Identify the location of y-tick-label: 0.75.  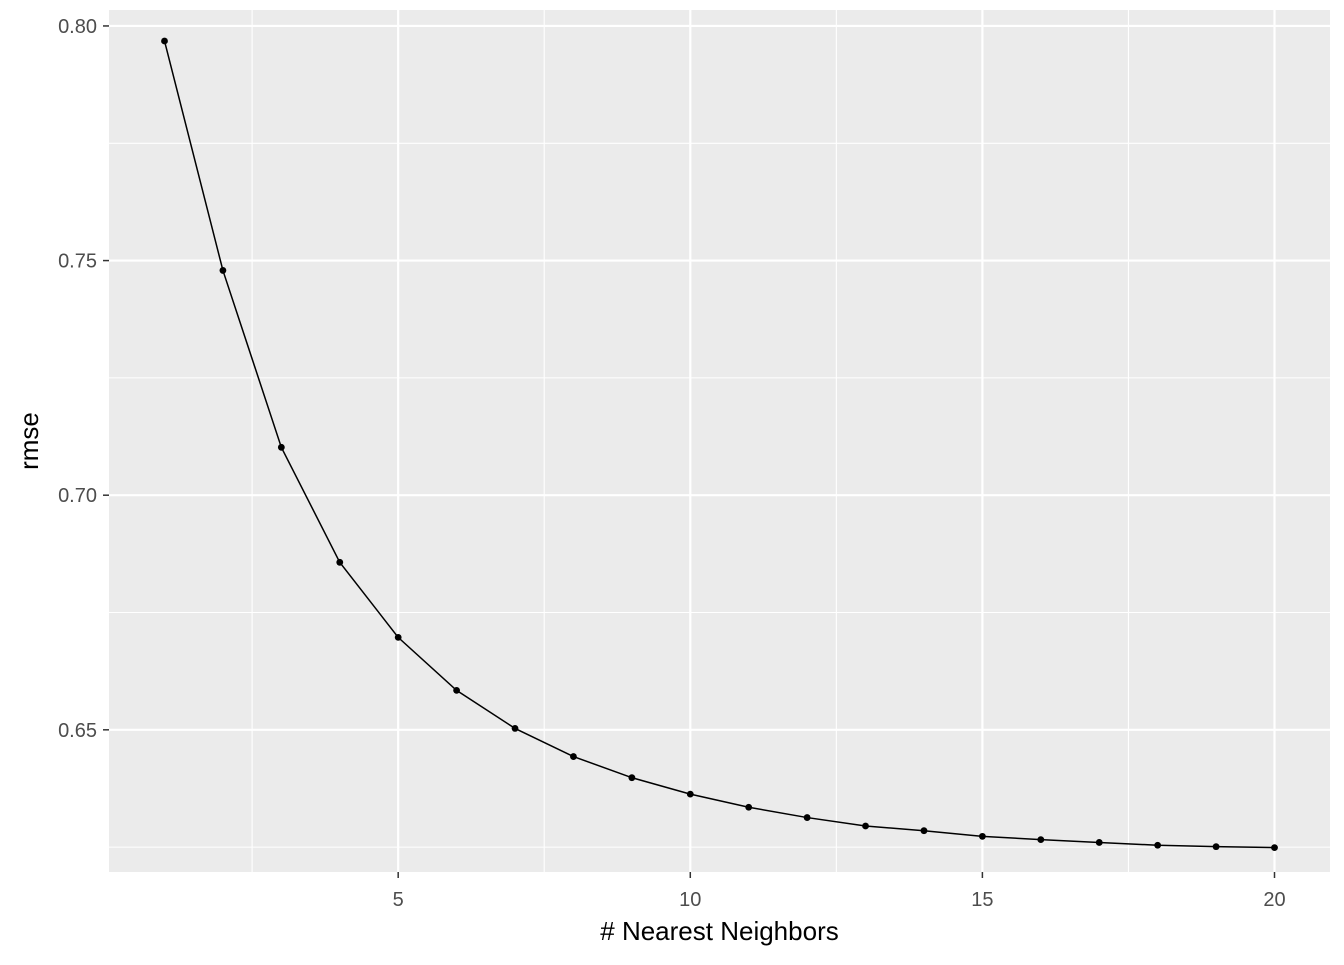
(77, 262).